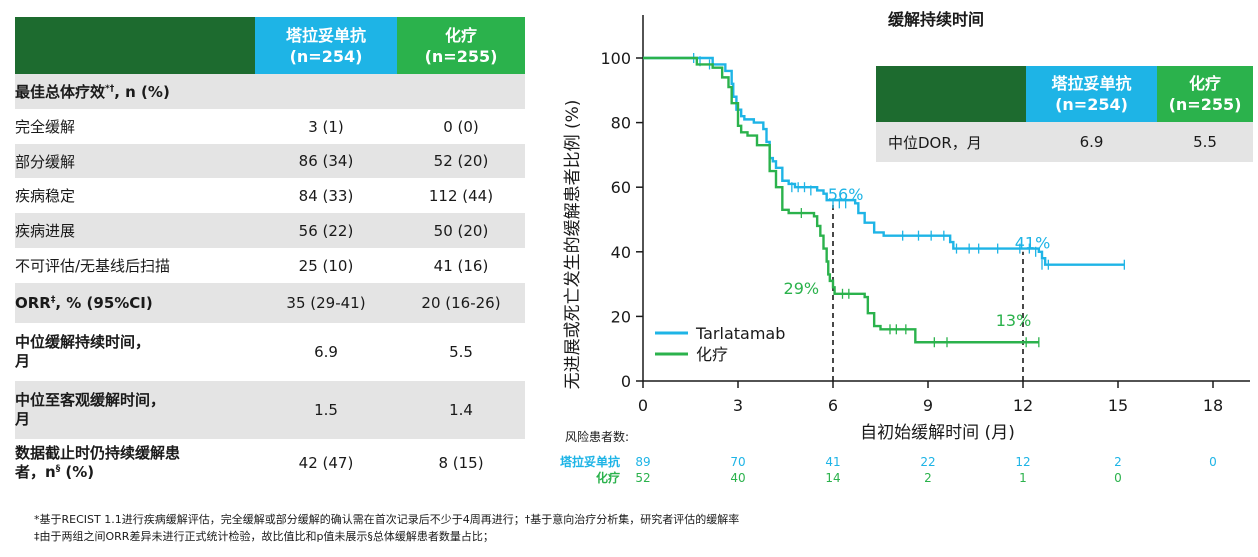 The image size is (1258, 557). What do you see at coordinates (45, 161) in the screenshot?
I see `row-label-text: 部分缓解` at bounding box center [45, 161].